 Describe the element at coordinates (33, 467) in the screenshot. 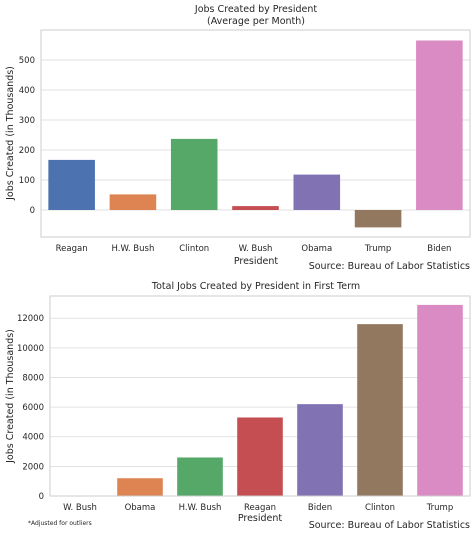

I see `y-tick-label: 2000` at that location.